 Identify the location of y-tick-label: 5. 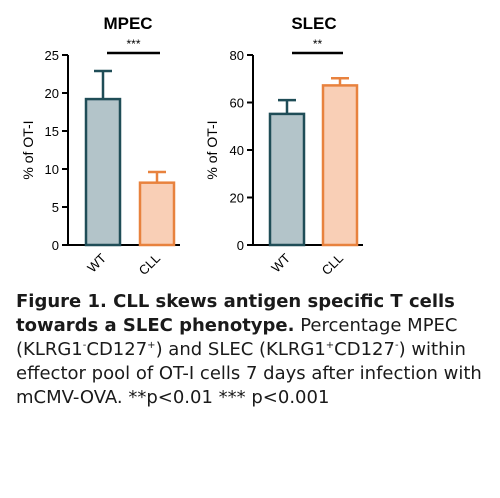
(55, 207).